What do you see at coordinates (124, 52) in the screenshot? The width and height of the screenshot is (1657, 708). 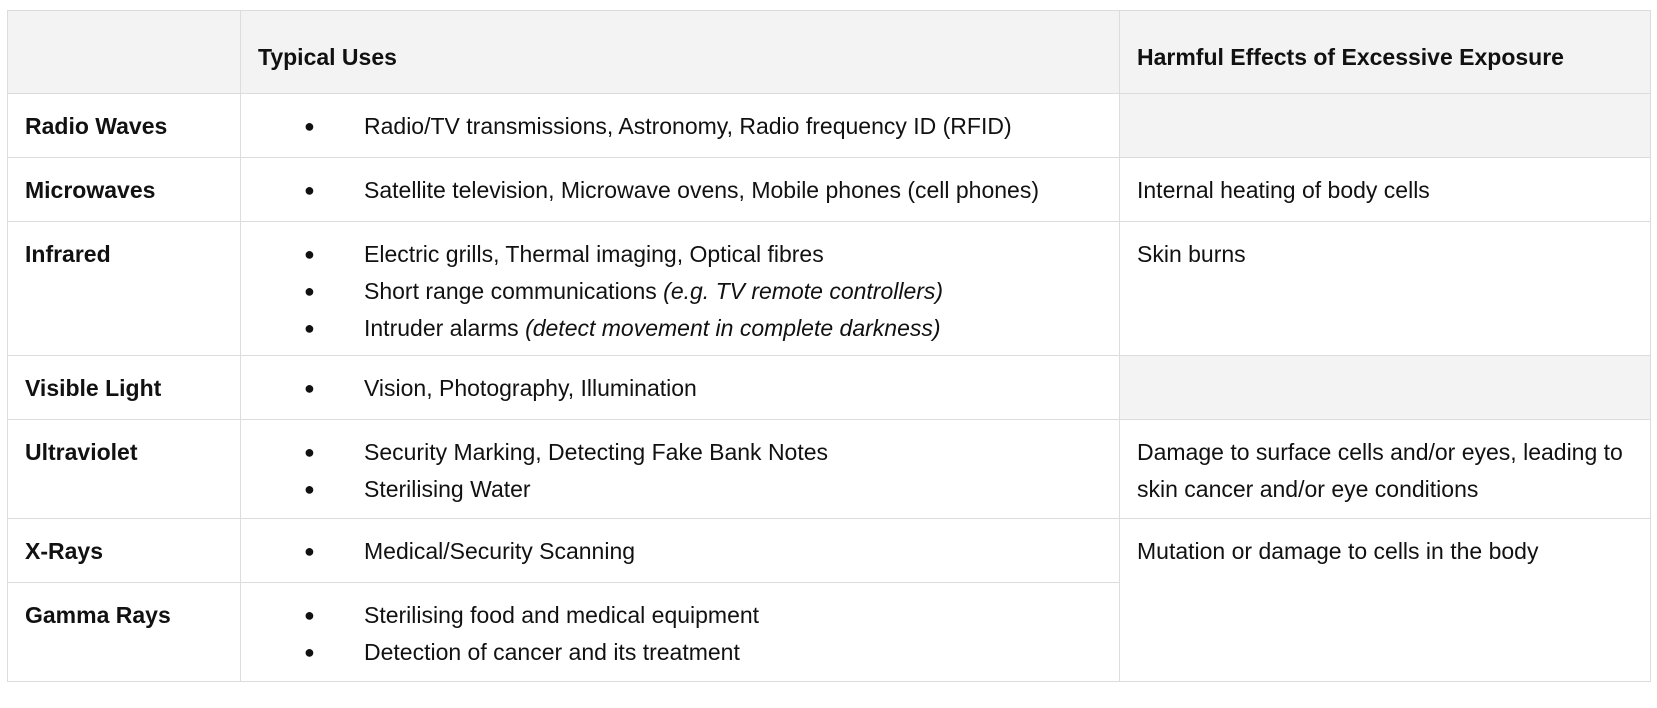 I see `header-cell-name` at bounding box center [124, 52].